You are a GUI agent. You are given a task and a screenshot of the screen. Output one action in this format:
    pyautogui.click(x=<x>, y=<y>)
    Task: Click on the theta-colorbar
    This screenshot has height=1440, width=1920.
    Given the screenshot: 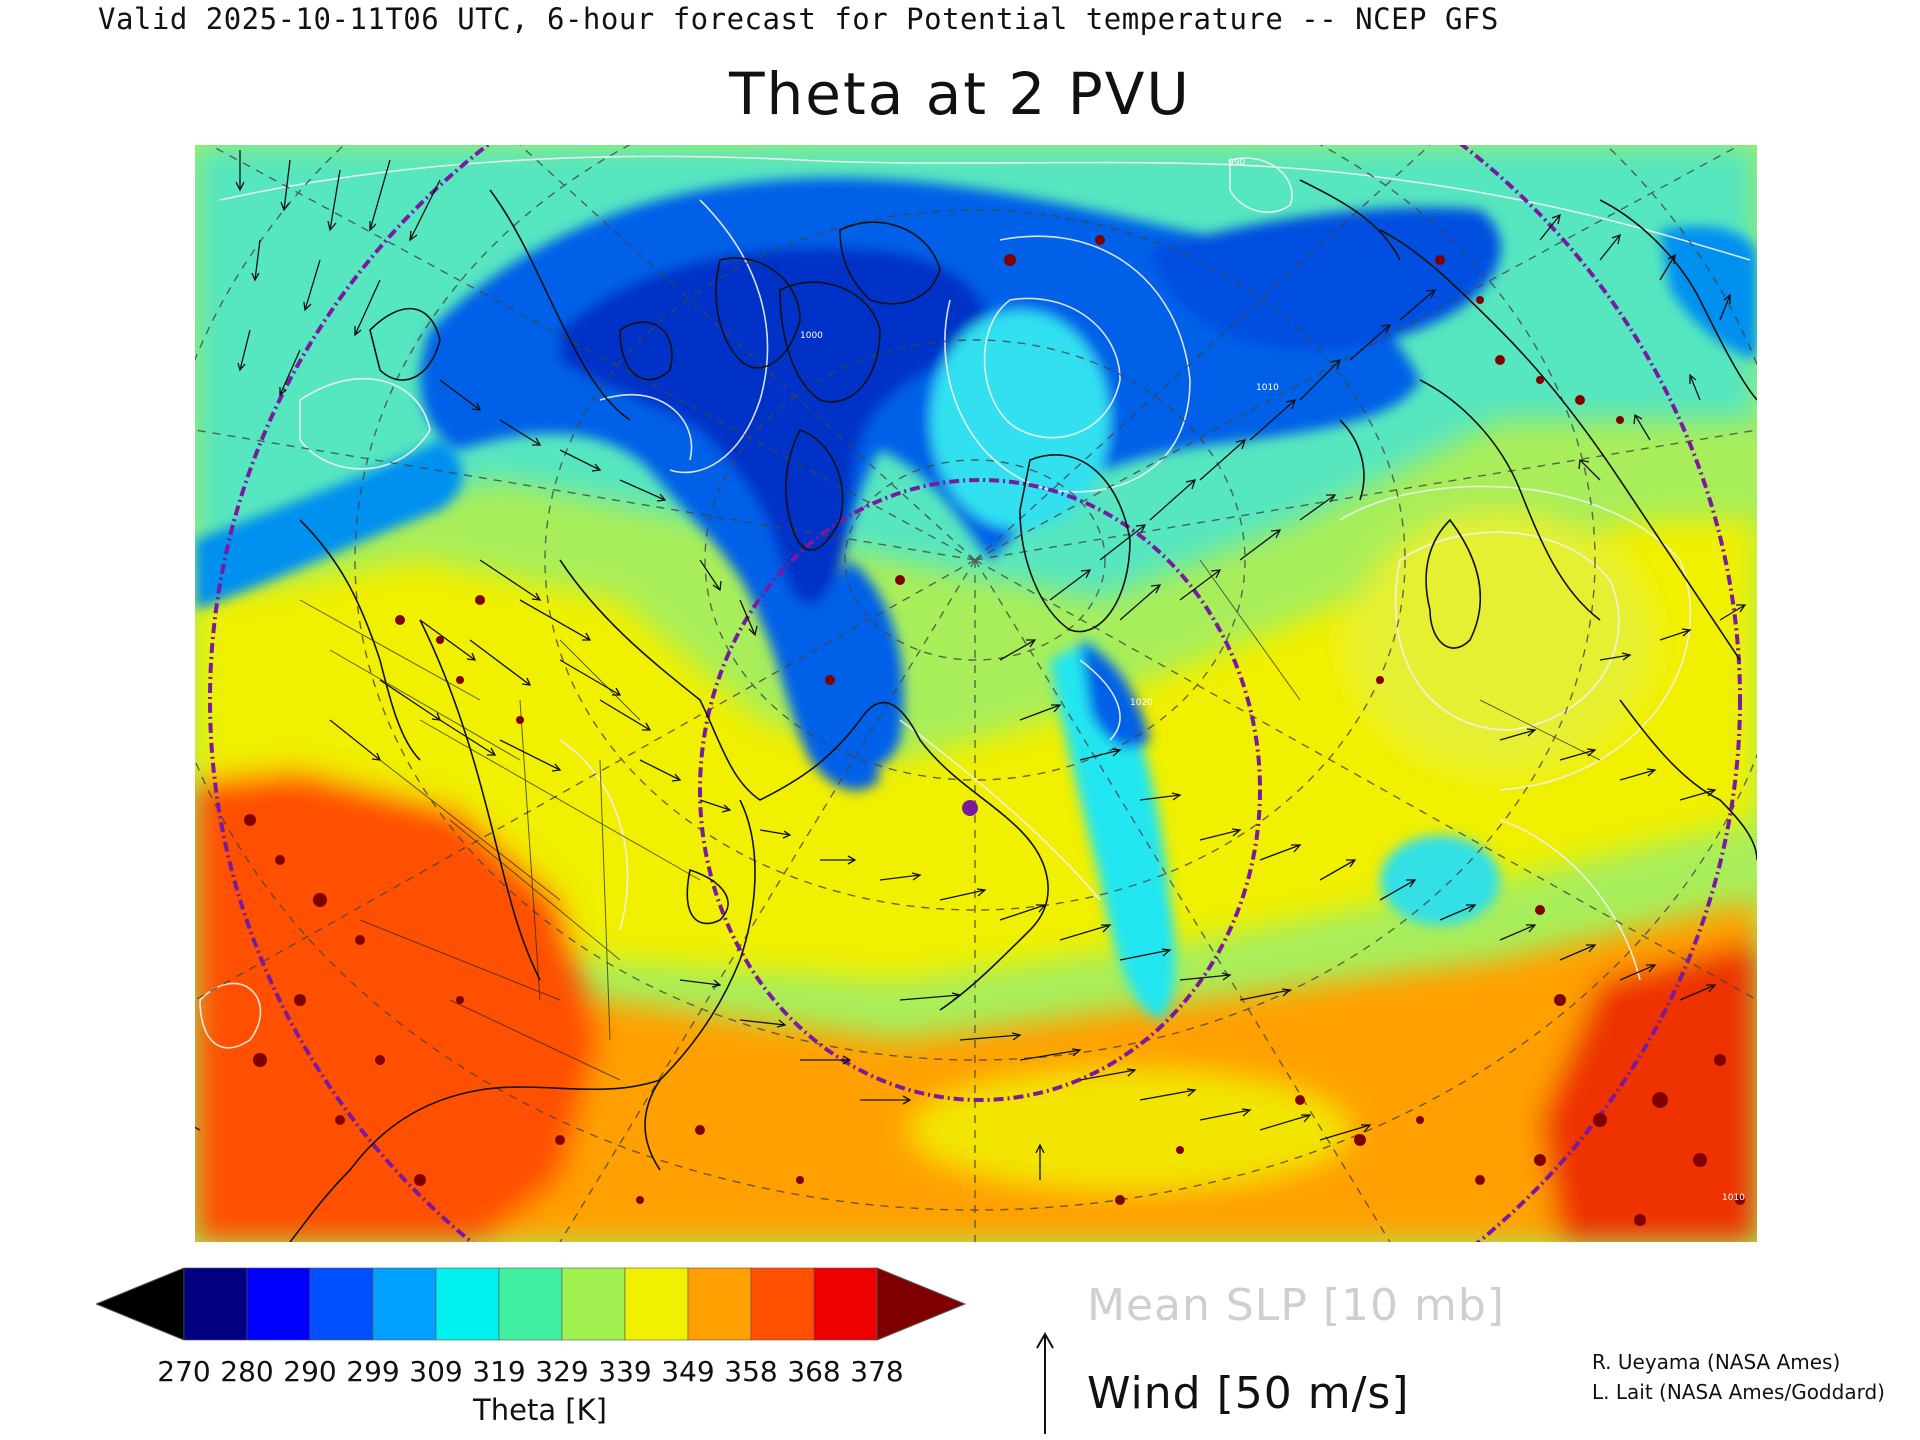 What is the action you would take?
    pyautogui.click(x=531, y=1304)
    